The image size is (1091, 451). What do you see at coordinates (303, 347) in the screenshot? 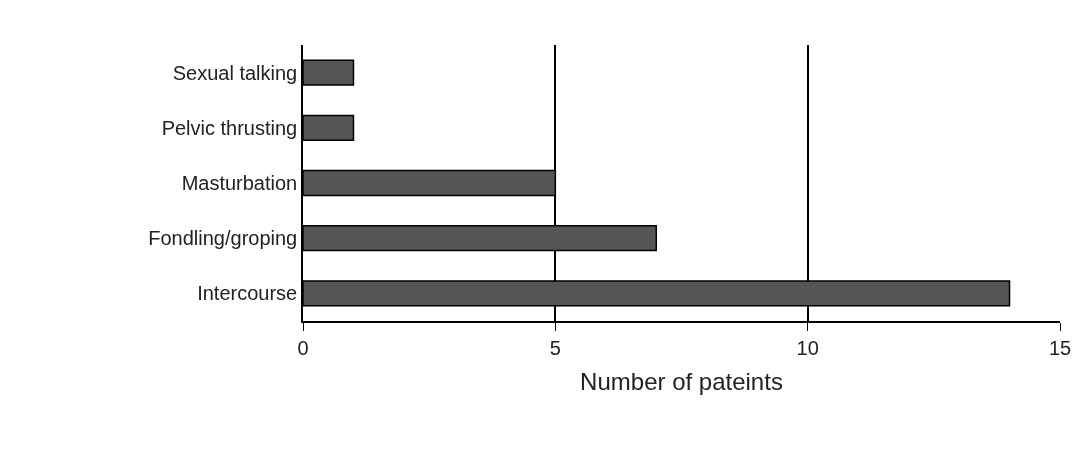
I see `x-tick-label: 0` at bounding box center [303, 347].